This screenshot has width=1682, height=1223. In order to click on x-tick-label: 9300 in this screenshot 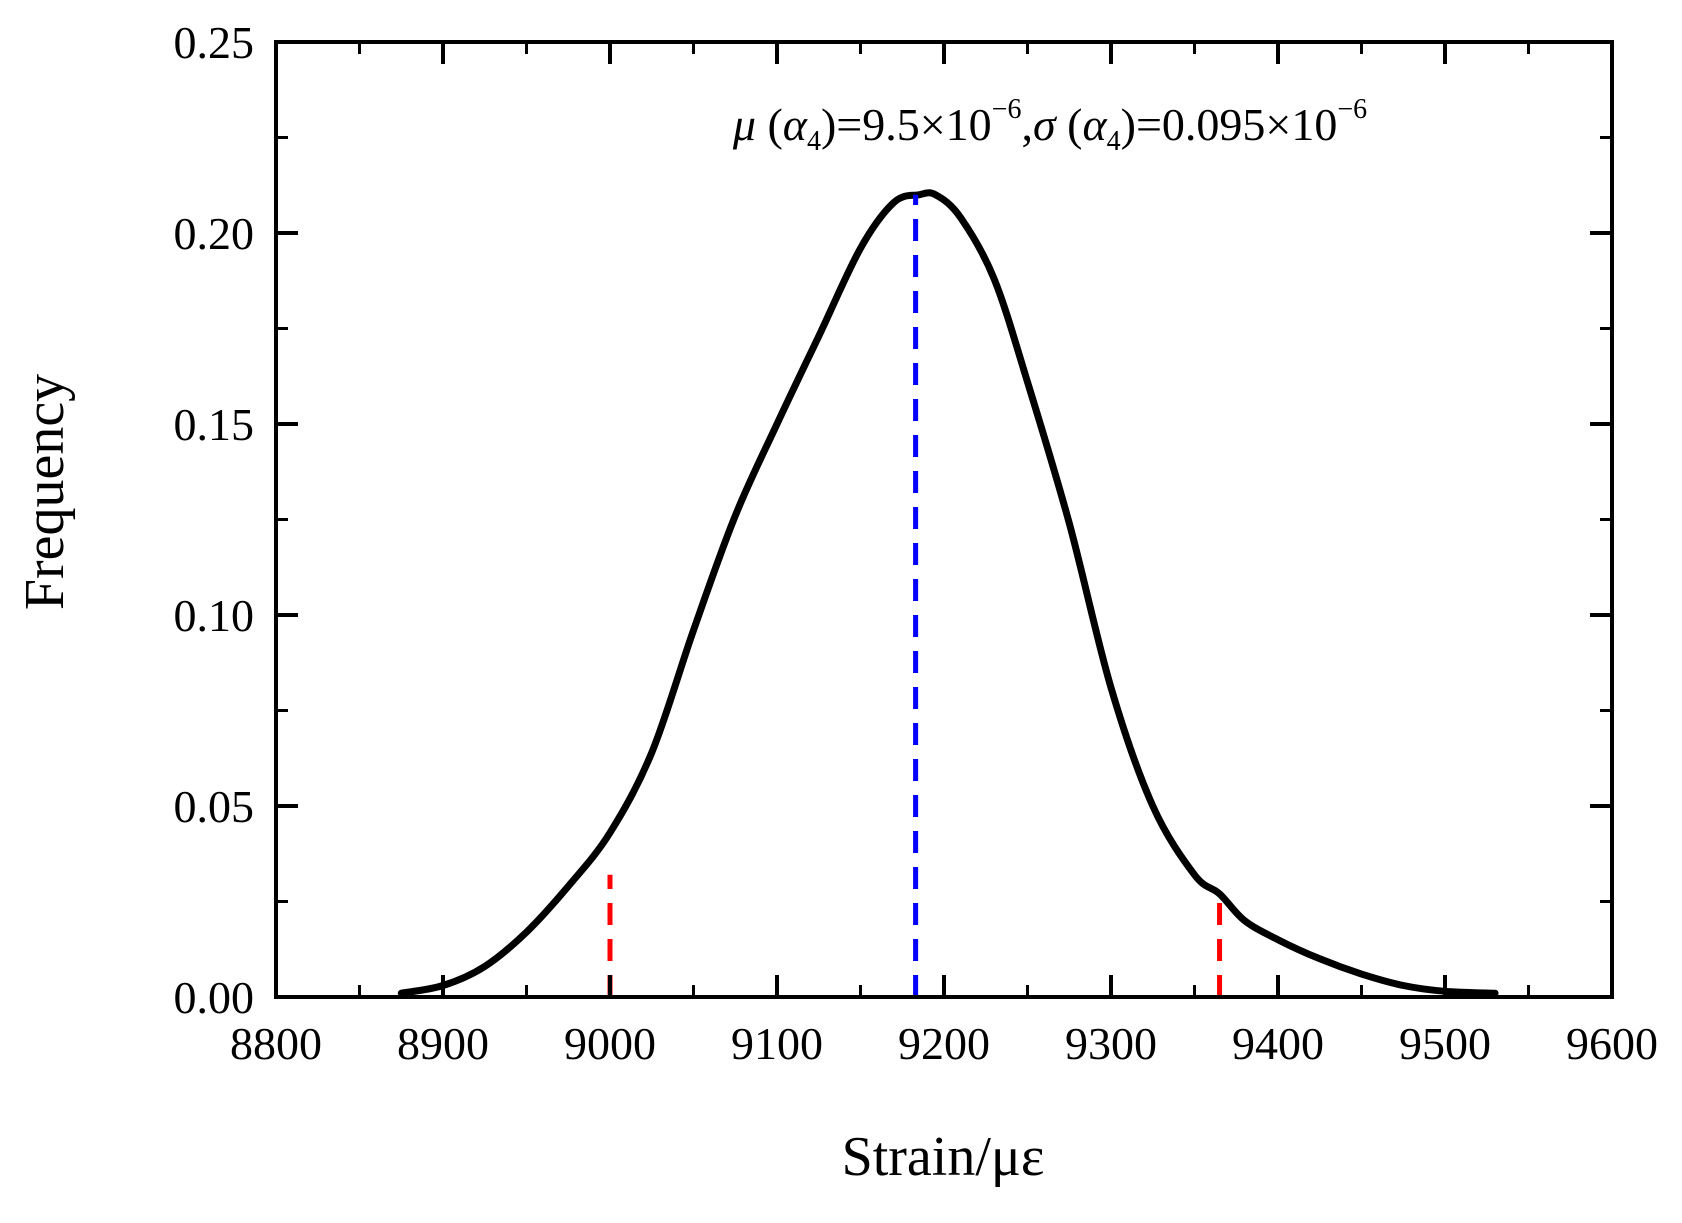, I will do `click(1111, 1043)`.